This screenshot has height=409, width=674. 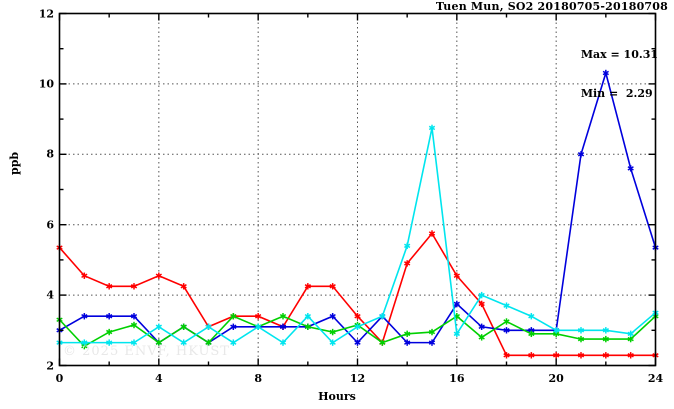 I want to click on y-tick-label: 6, so click(x=50, y=225).